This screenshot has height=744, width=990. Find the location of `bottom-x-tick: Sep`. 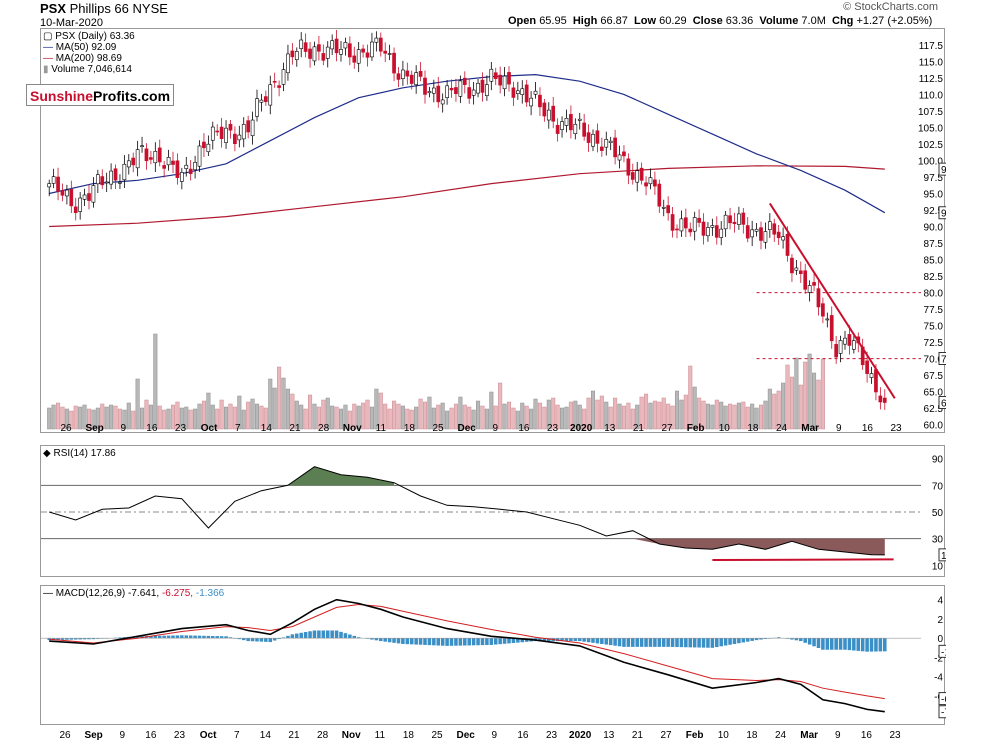

bottom-x-tick: Sep is located at coordinates (93, 735).